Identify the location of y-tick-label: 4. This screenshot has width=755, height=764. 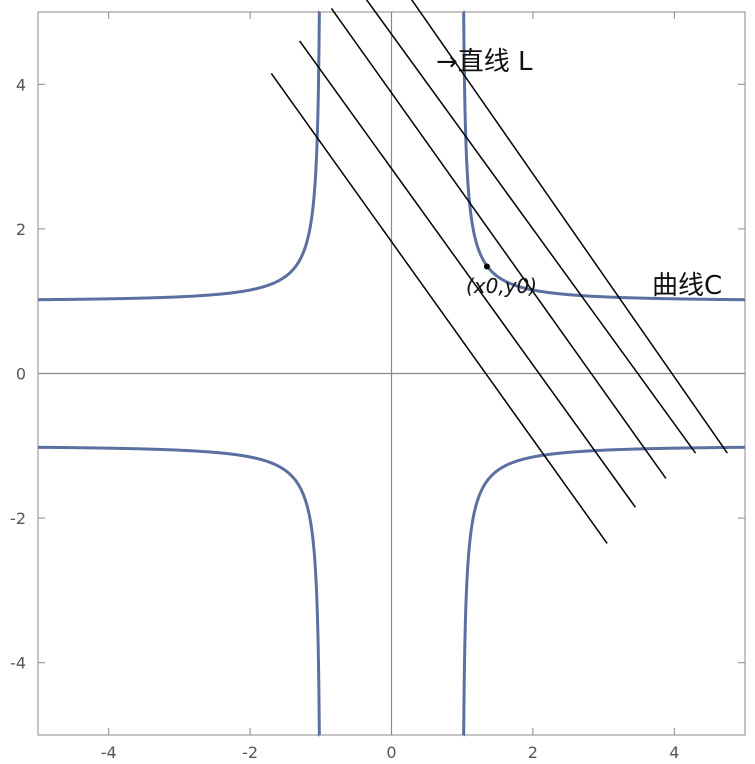
(21, 84).